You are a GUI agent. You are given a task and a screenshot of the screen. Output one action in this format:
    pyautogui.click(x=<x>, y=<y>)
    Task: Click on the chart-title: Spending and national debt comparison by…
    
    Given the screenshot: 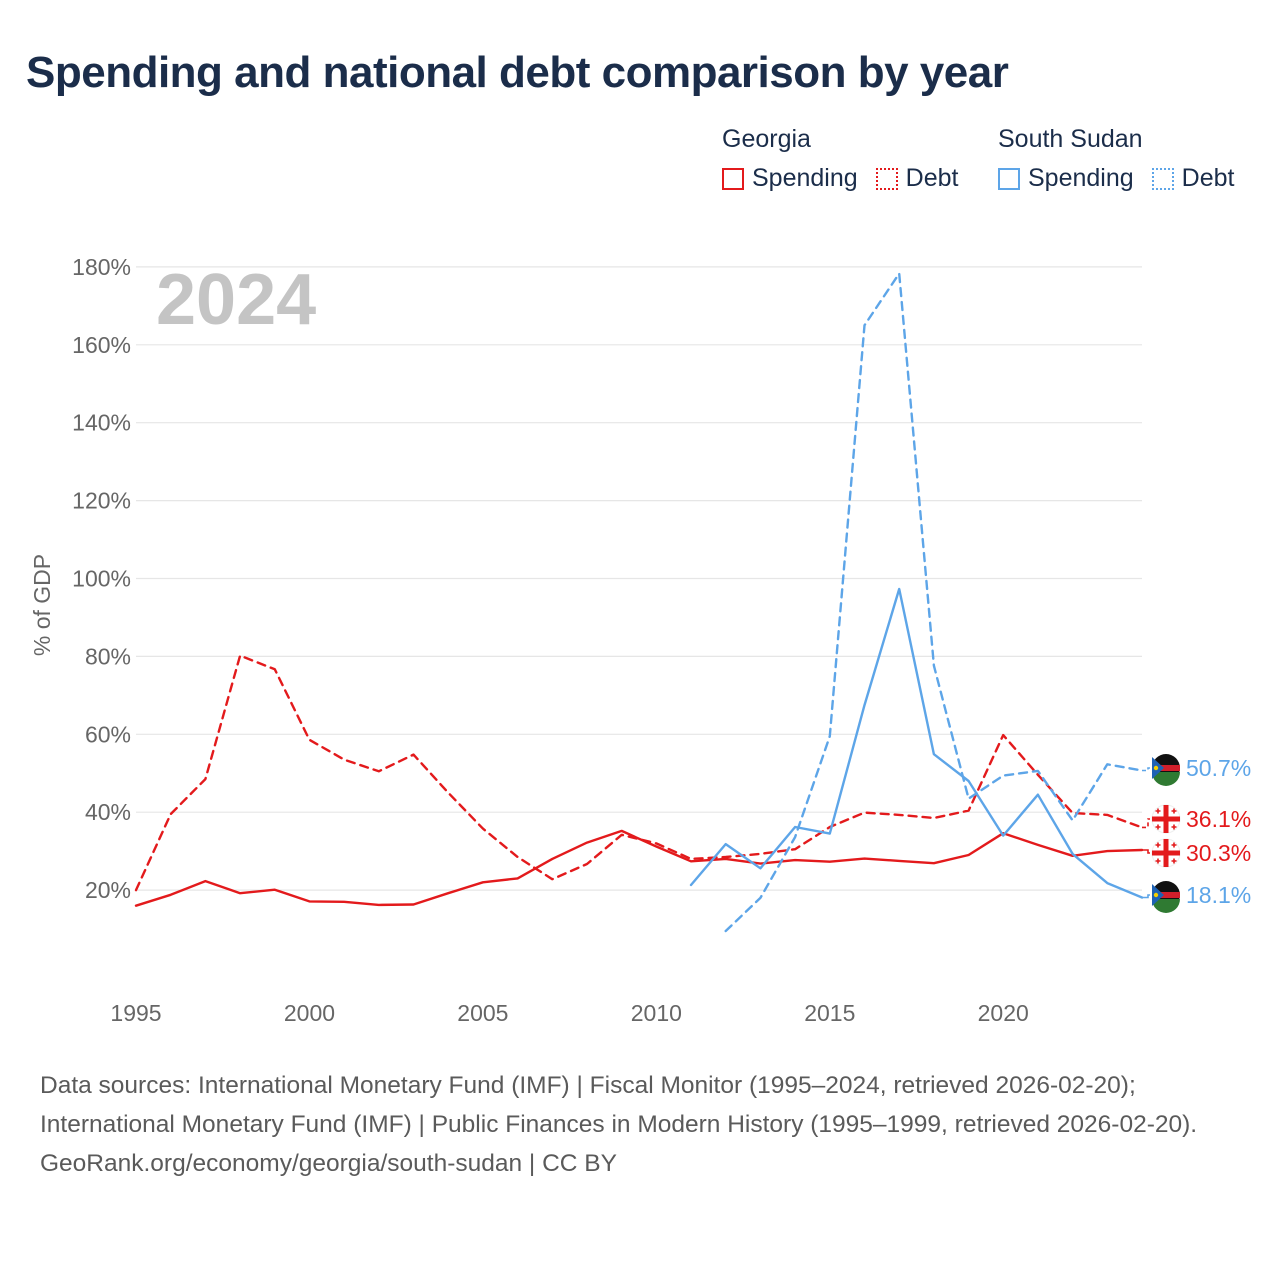 What is the action you would take?
    pyautogui.click(x=517, y=72)
    